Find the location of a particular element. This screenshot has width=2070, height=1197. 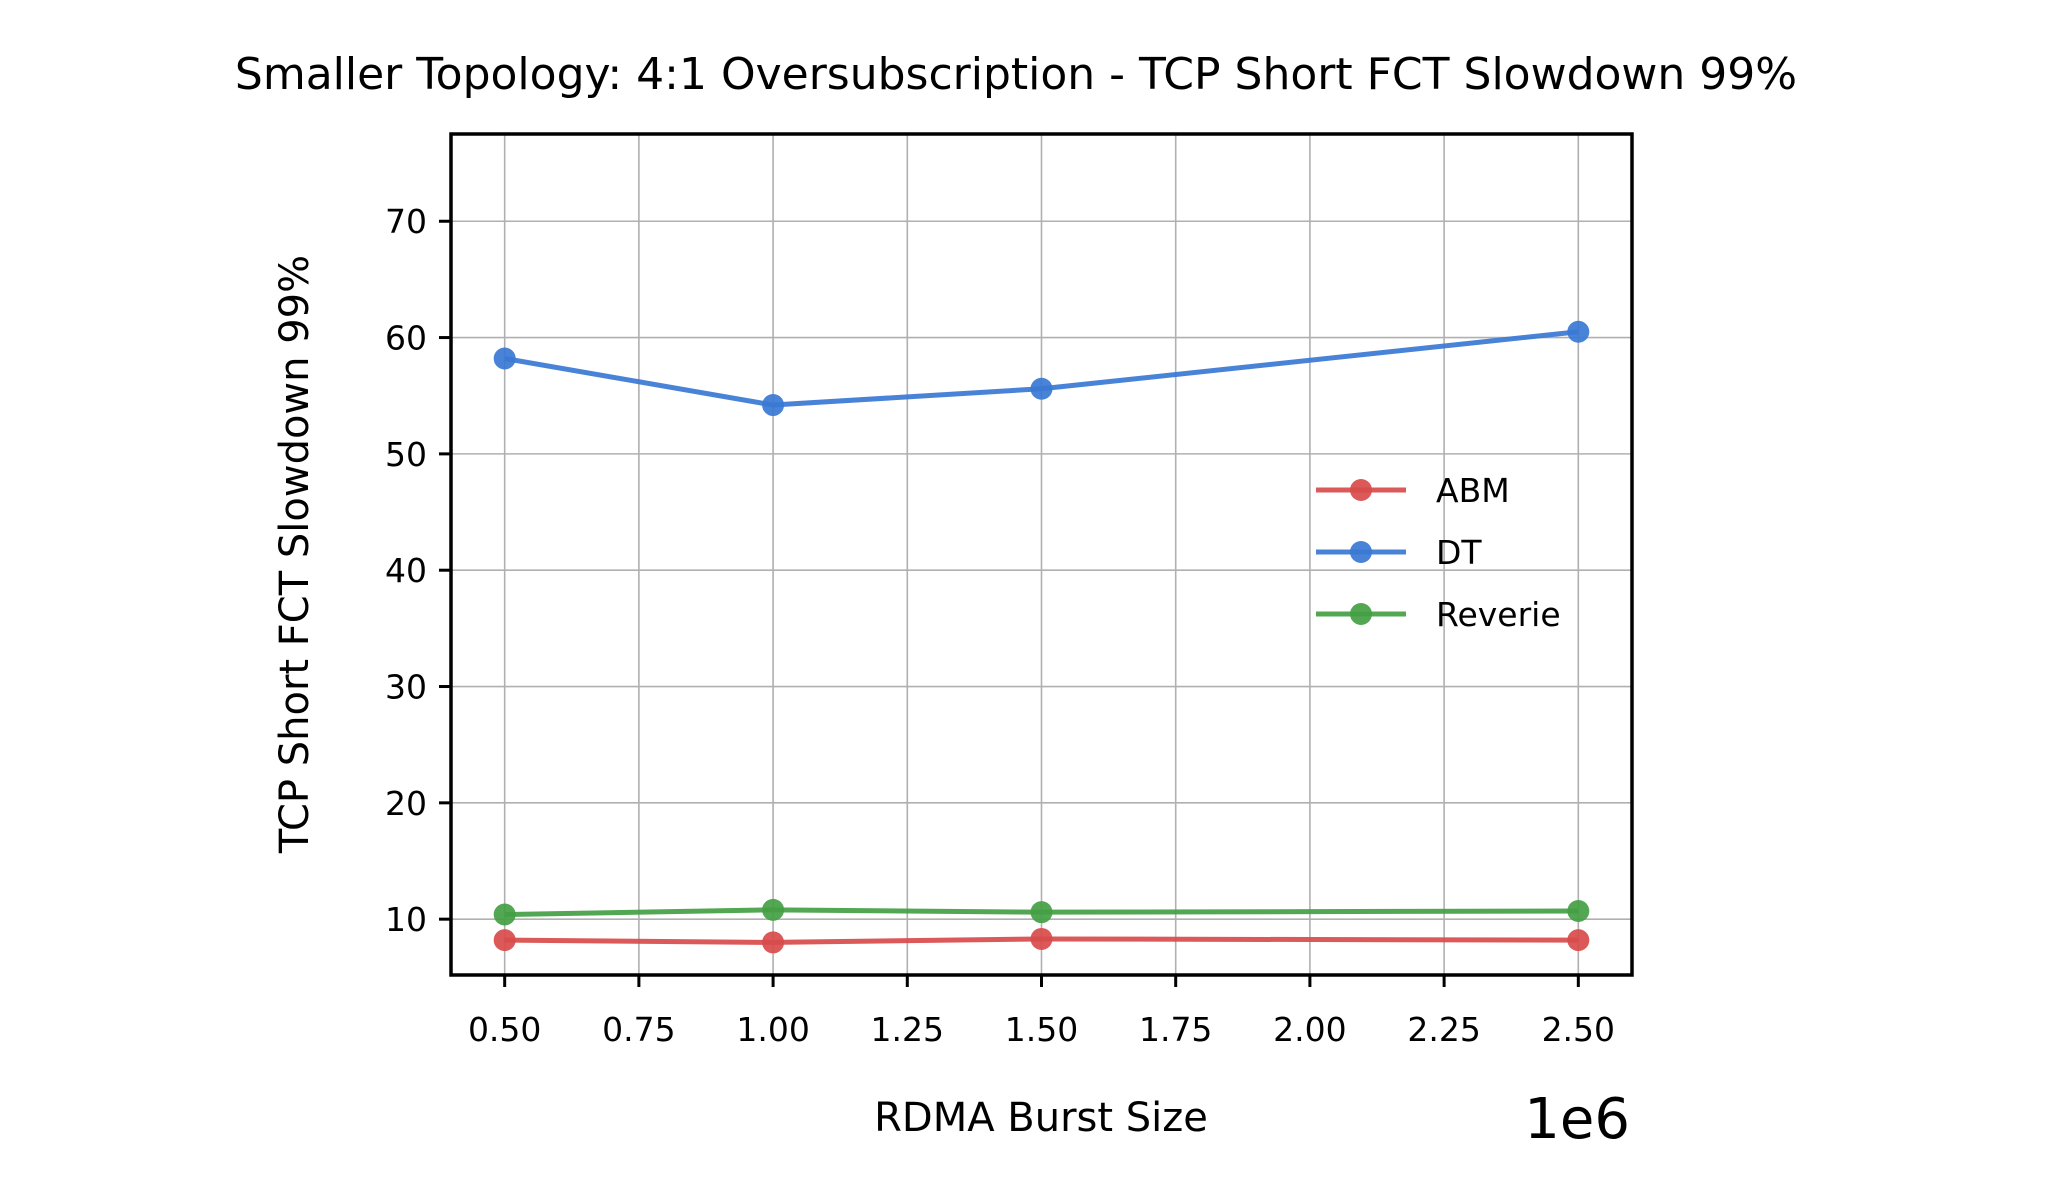

x-tick-label: 1.75 is located at coordinates (1175, 1029).